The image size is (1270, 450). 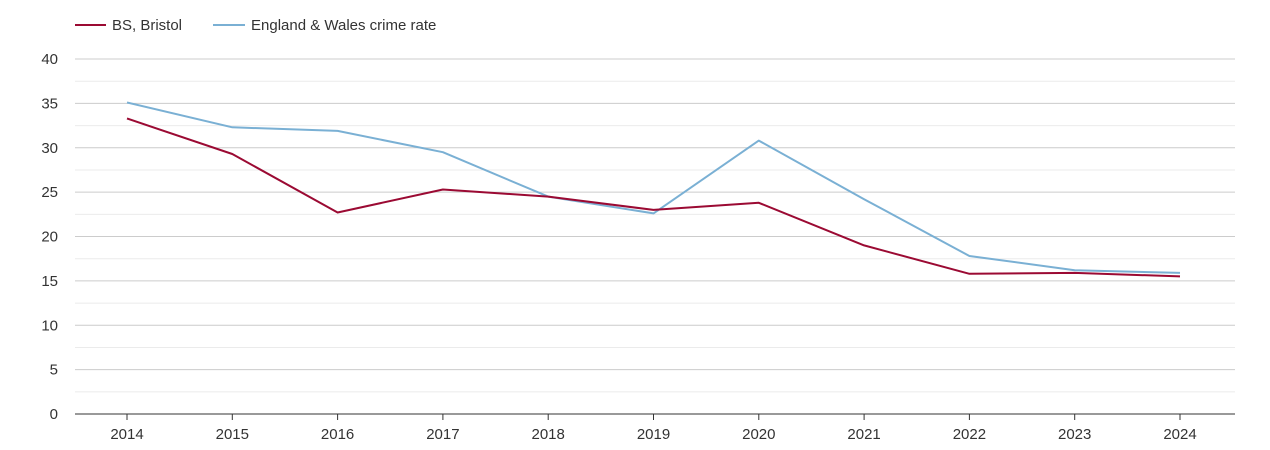 I want to click on legend-label-england-wales: England & Wales crime rate, so click(x=343, y=25).